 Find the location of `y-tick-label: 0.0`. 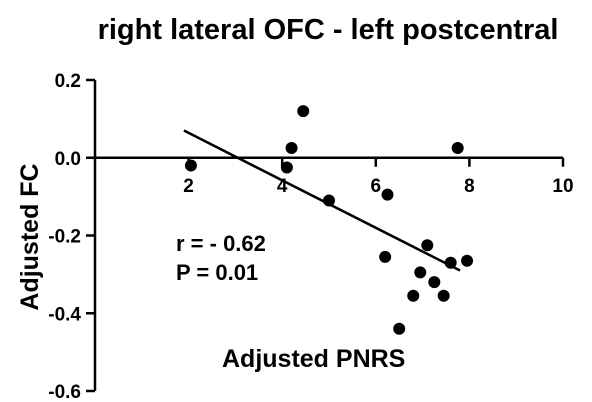

y-tick-label: 0.0 is located at coordinates (68, 159).